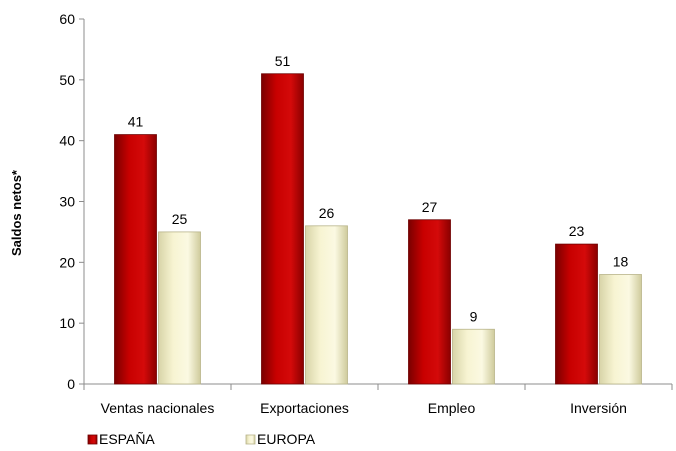 This screenshot has height=451, width=676. What do you see at coordinates (136, 122) in the screenshot?
I see `data-label: 41` at bounding box center [136, 122].